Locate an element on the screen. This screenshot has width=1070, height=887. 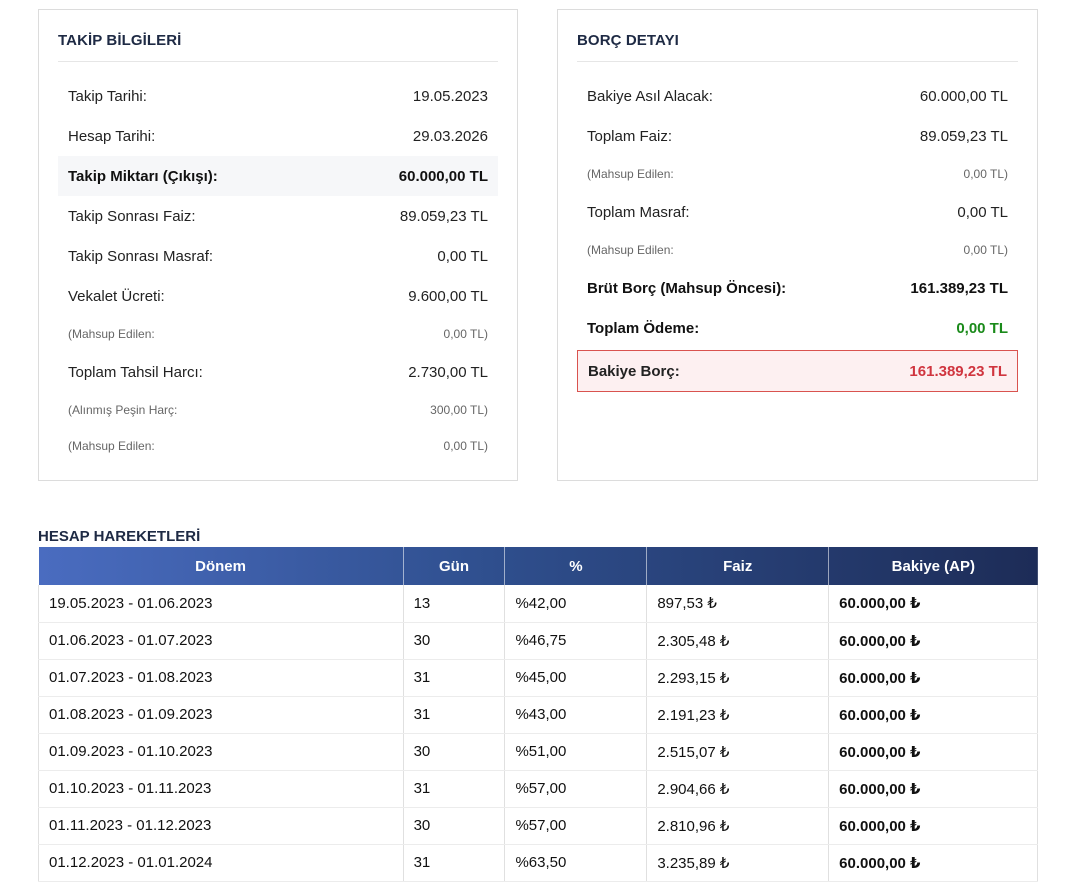
cell-yuzde: %45,00 is located at coordinates (576, 678).